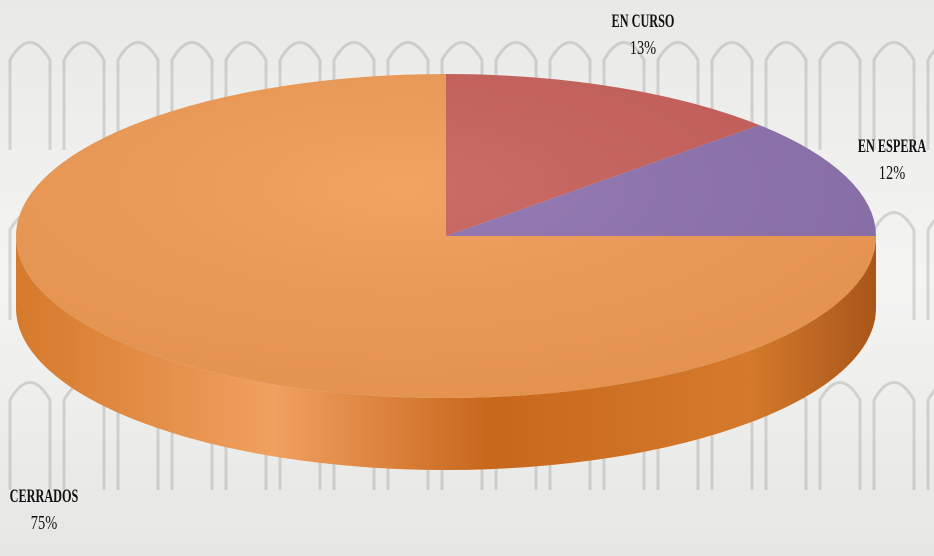  What do you see at coordinates (643, 22) in the screenshot?
I see `pie-label-name: EN CURSO` at bounding box center [643, 22].